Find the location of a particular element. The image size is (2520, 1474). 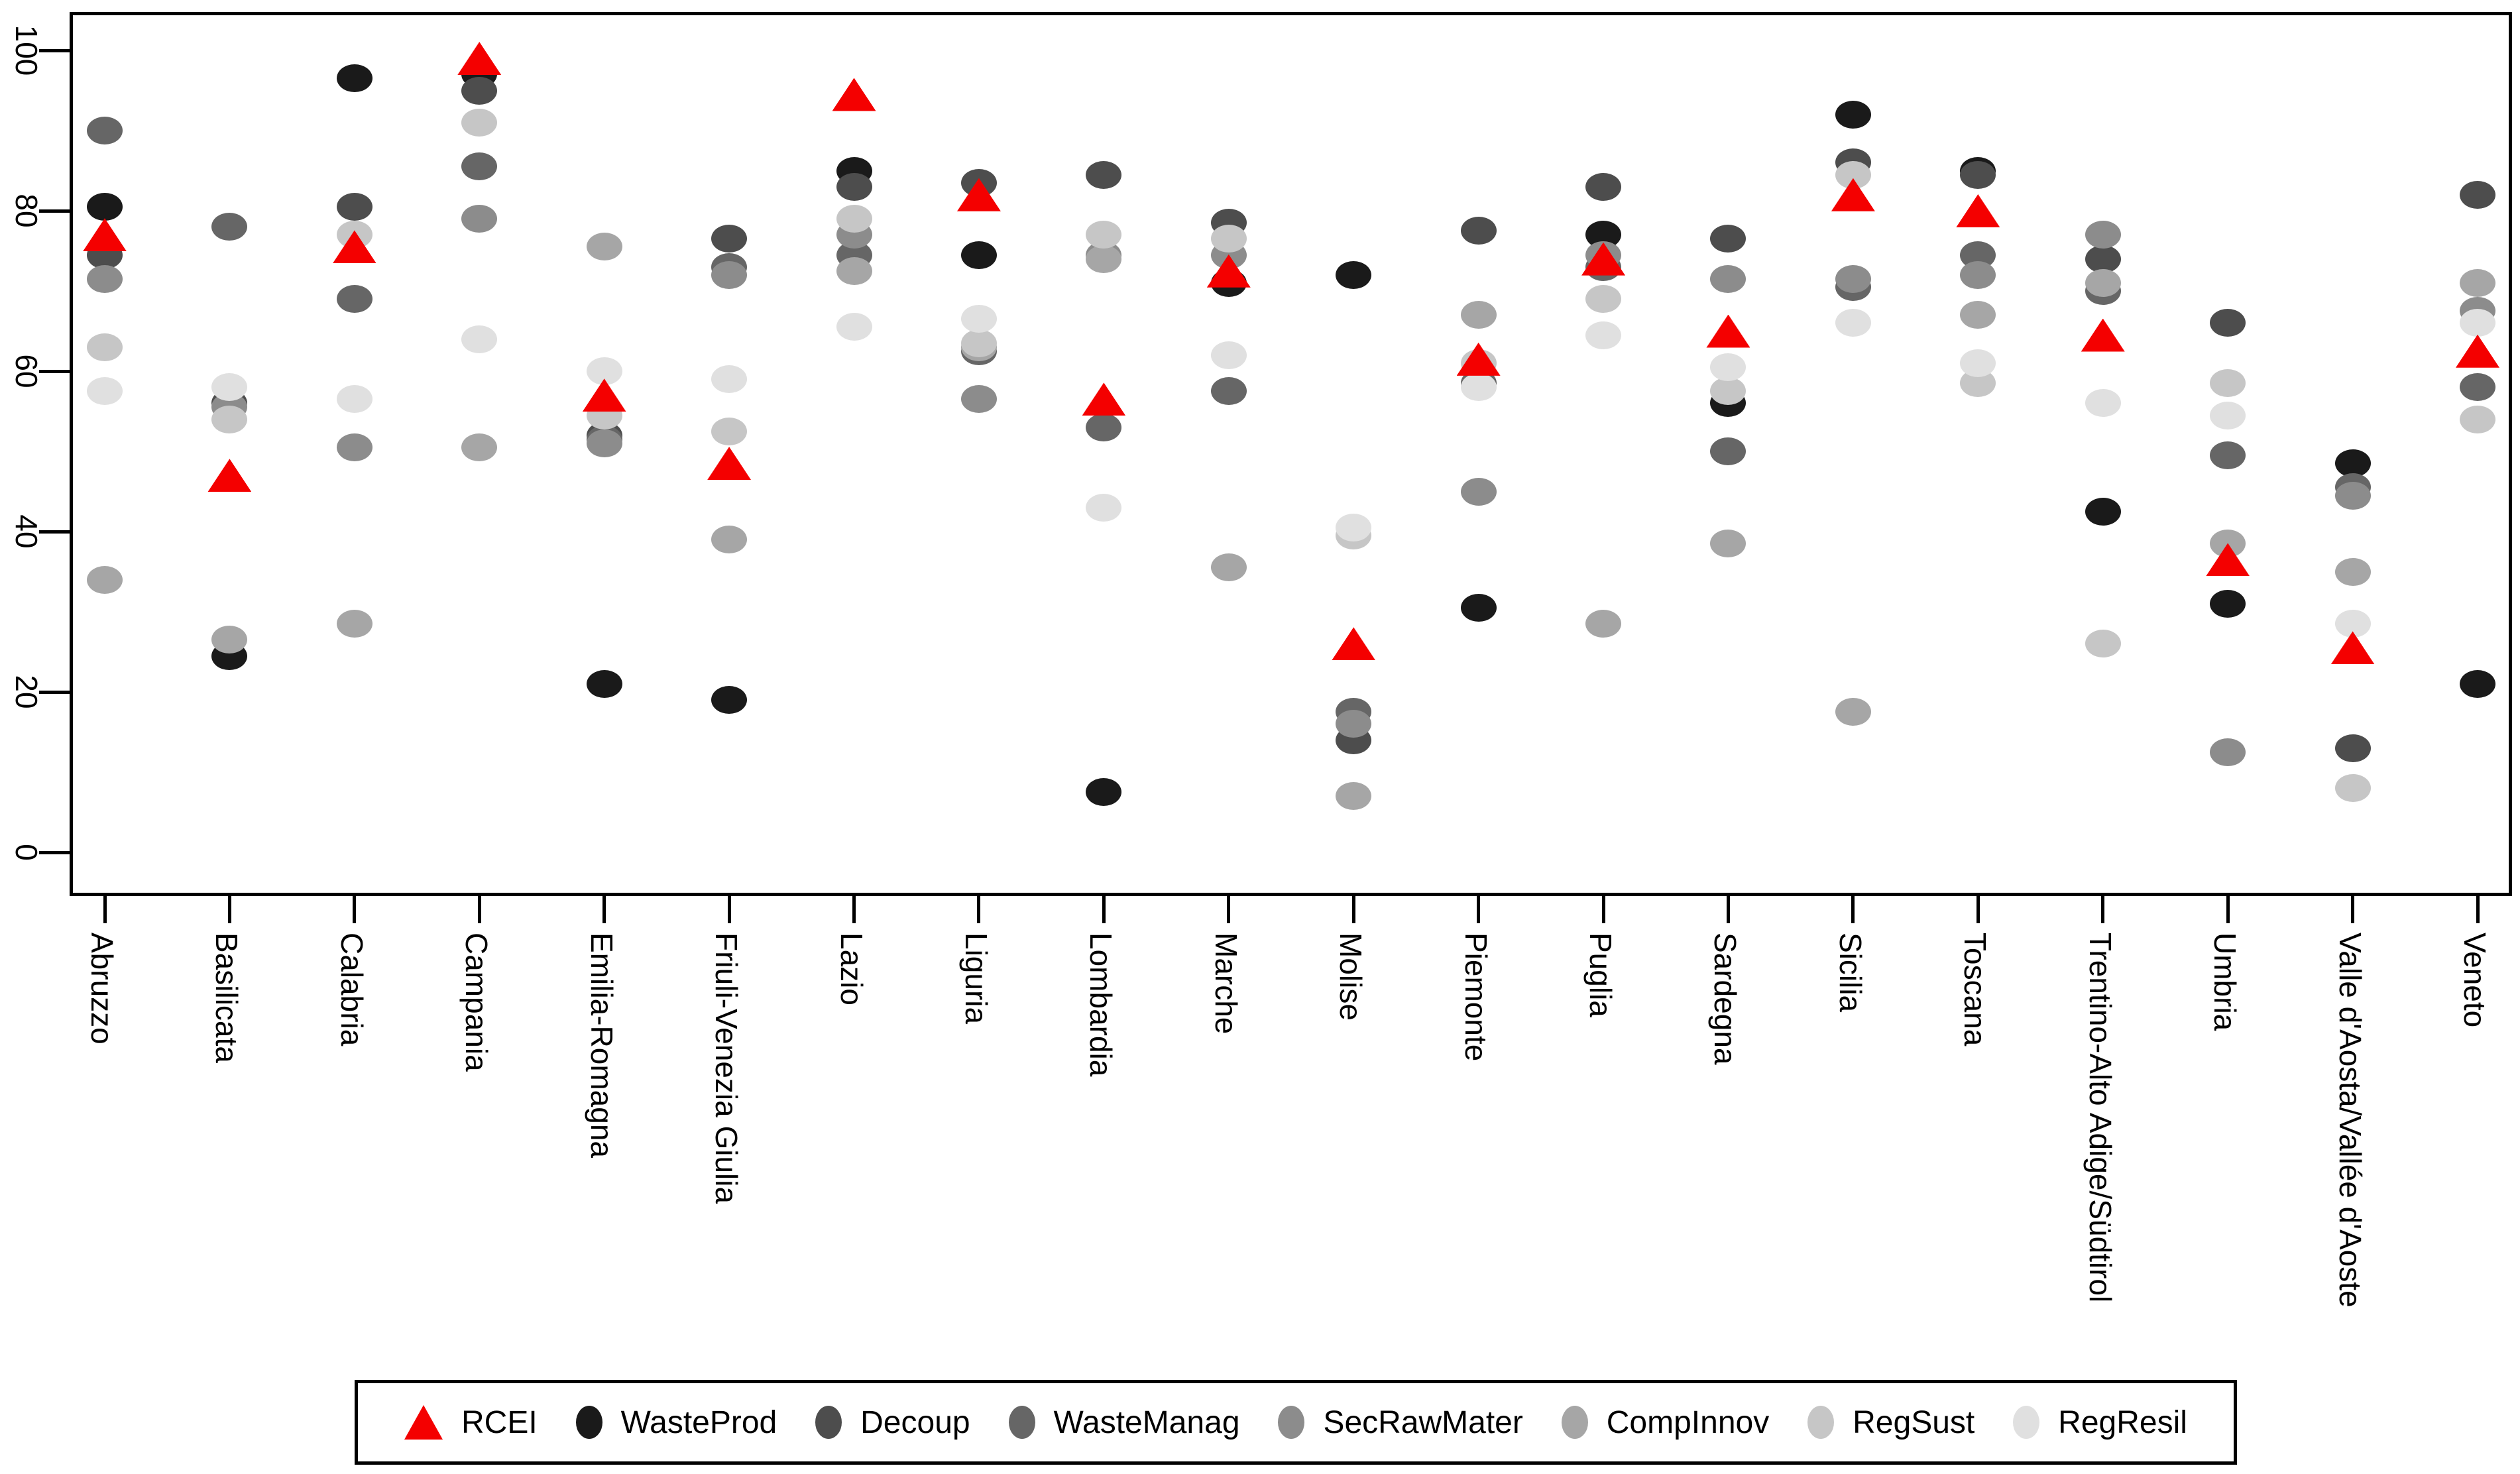

legend-item-RegSust: RegSust is located at coordinates (1891, 1422).